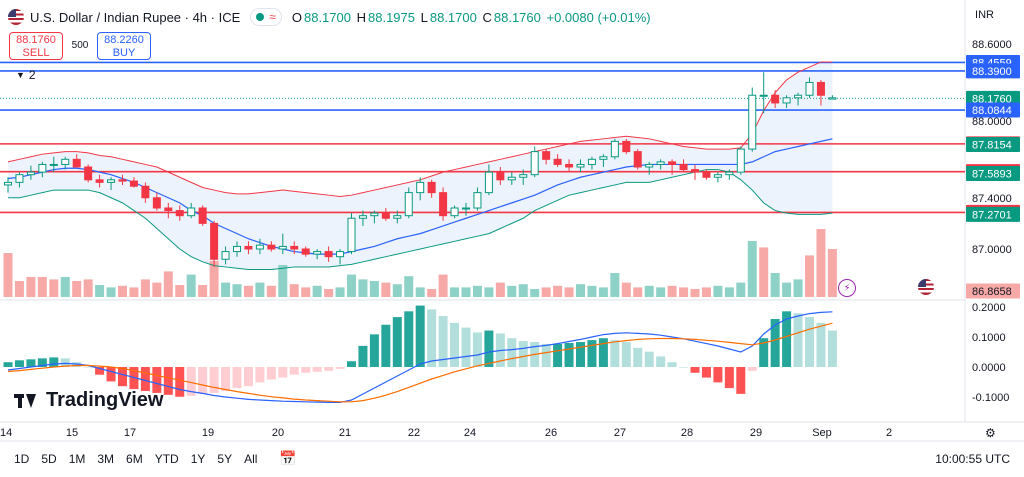 This screenshot has height=477, width=1024. Describe the element at coordinates (105, 400) in the screenshot. I see `logo-text: TradingView` at that location.